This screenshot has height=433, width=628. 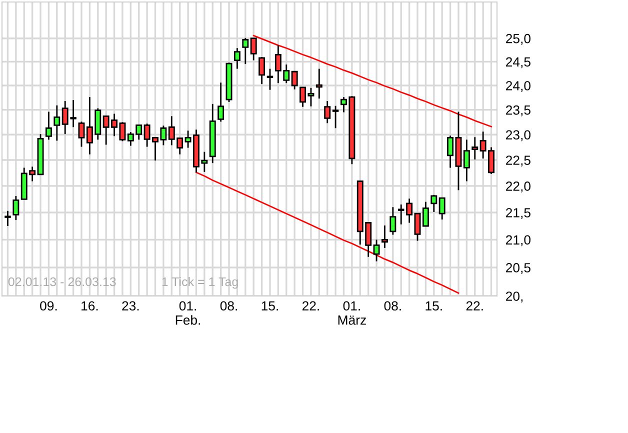 What do you see at coordinates (130, 306) in the screenshot?
I see `x-tick-label: 23.` at bounding box center [130, 306].